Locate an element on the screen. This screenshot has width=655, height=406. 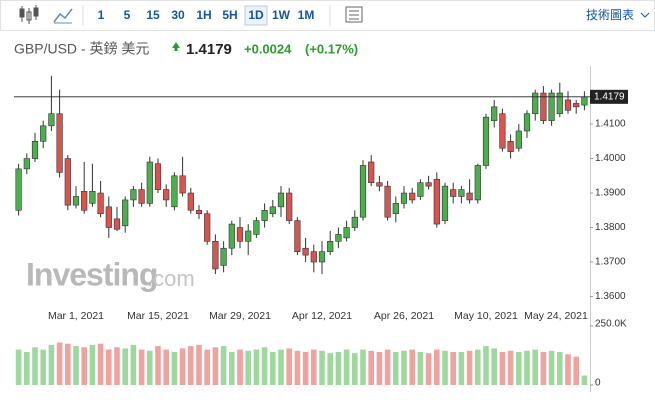
interval-button: 1D is located at coordinates (256, 15).